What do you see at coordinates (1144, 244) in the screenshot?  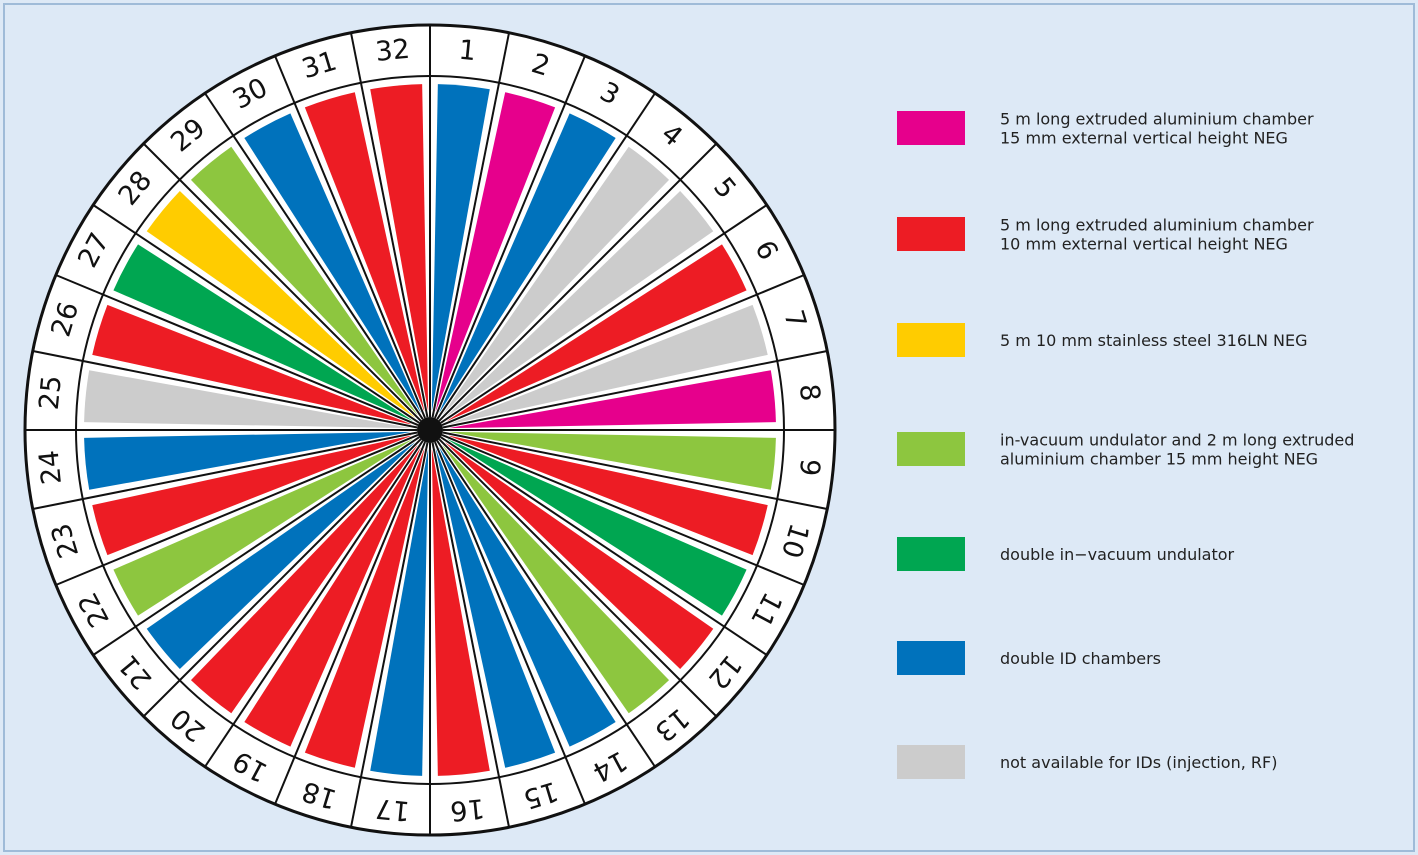 I see `legend-label: 10 mm external vertical height NEG` at bounding box center [1144, 244].